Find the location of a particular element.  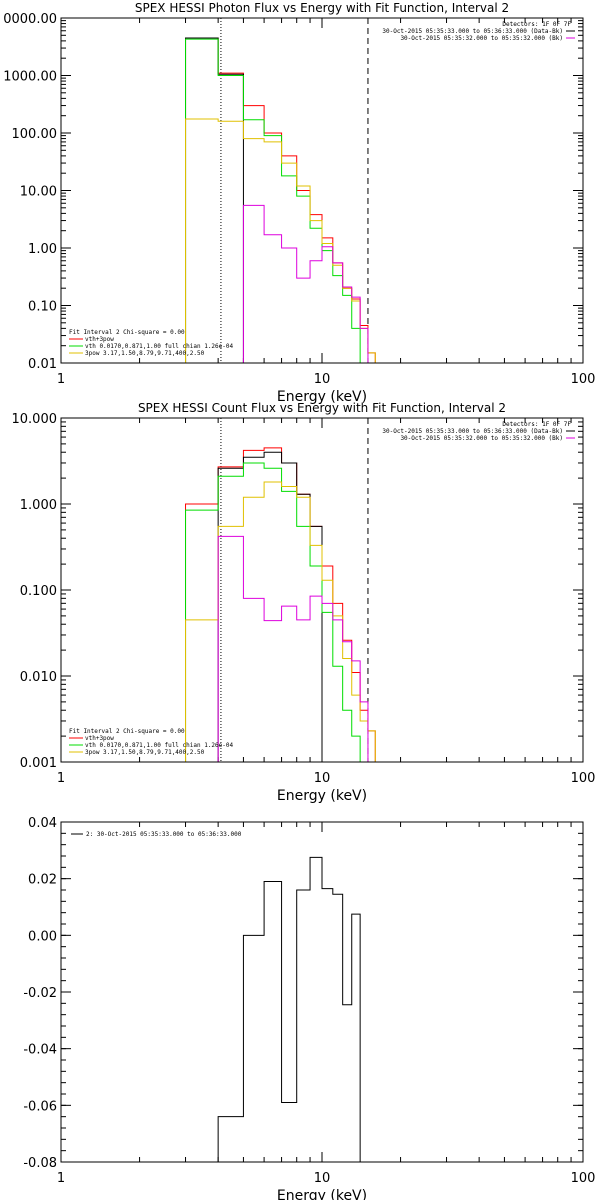

y-tick-label: -0.04 is located at coordinates (40, 1050).